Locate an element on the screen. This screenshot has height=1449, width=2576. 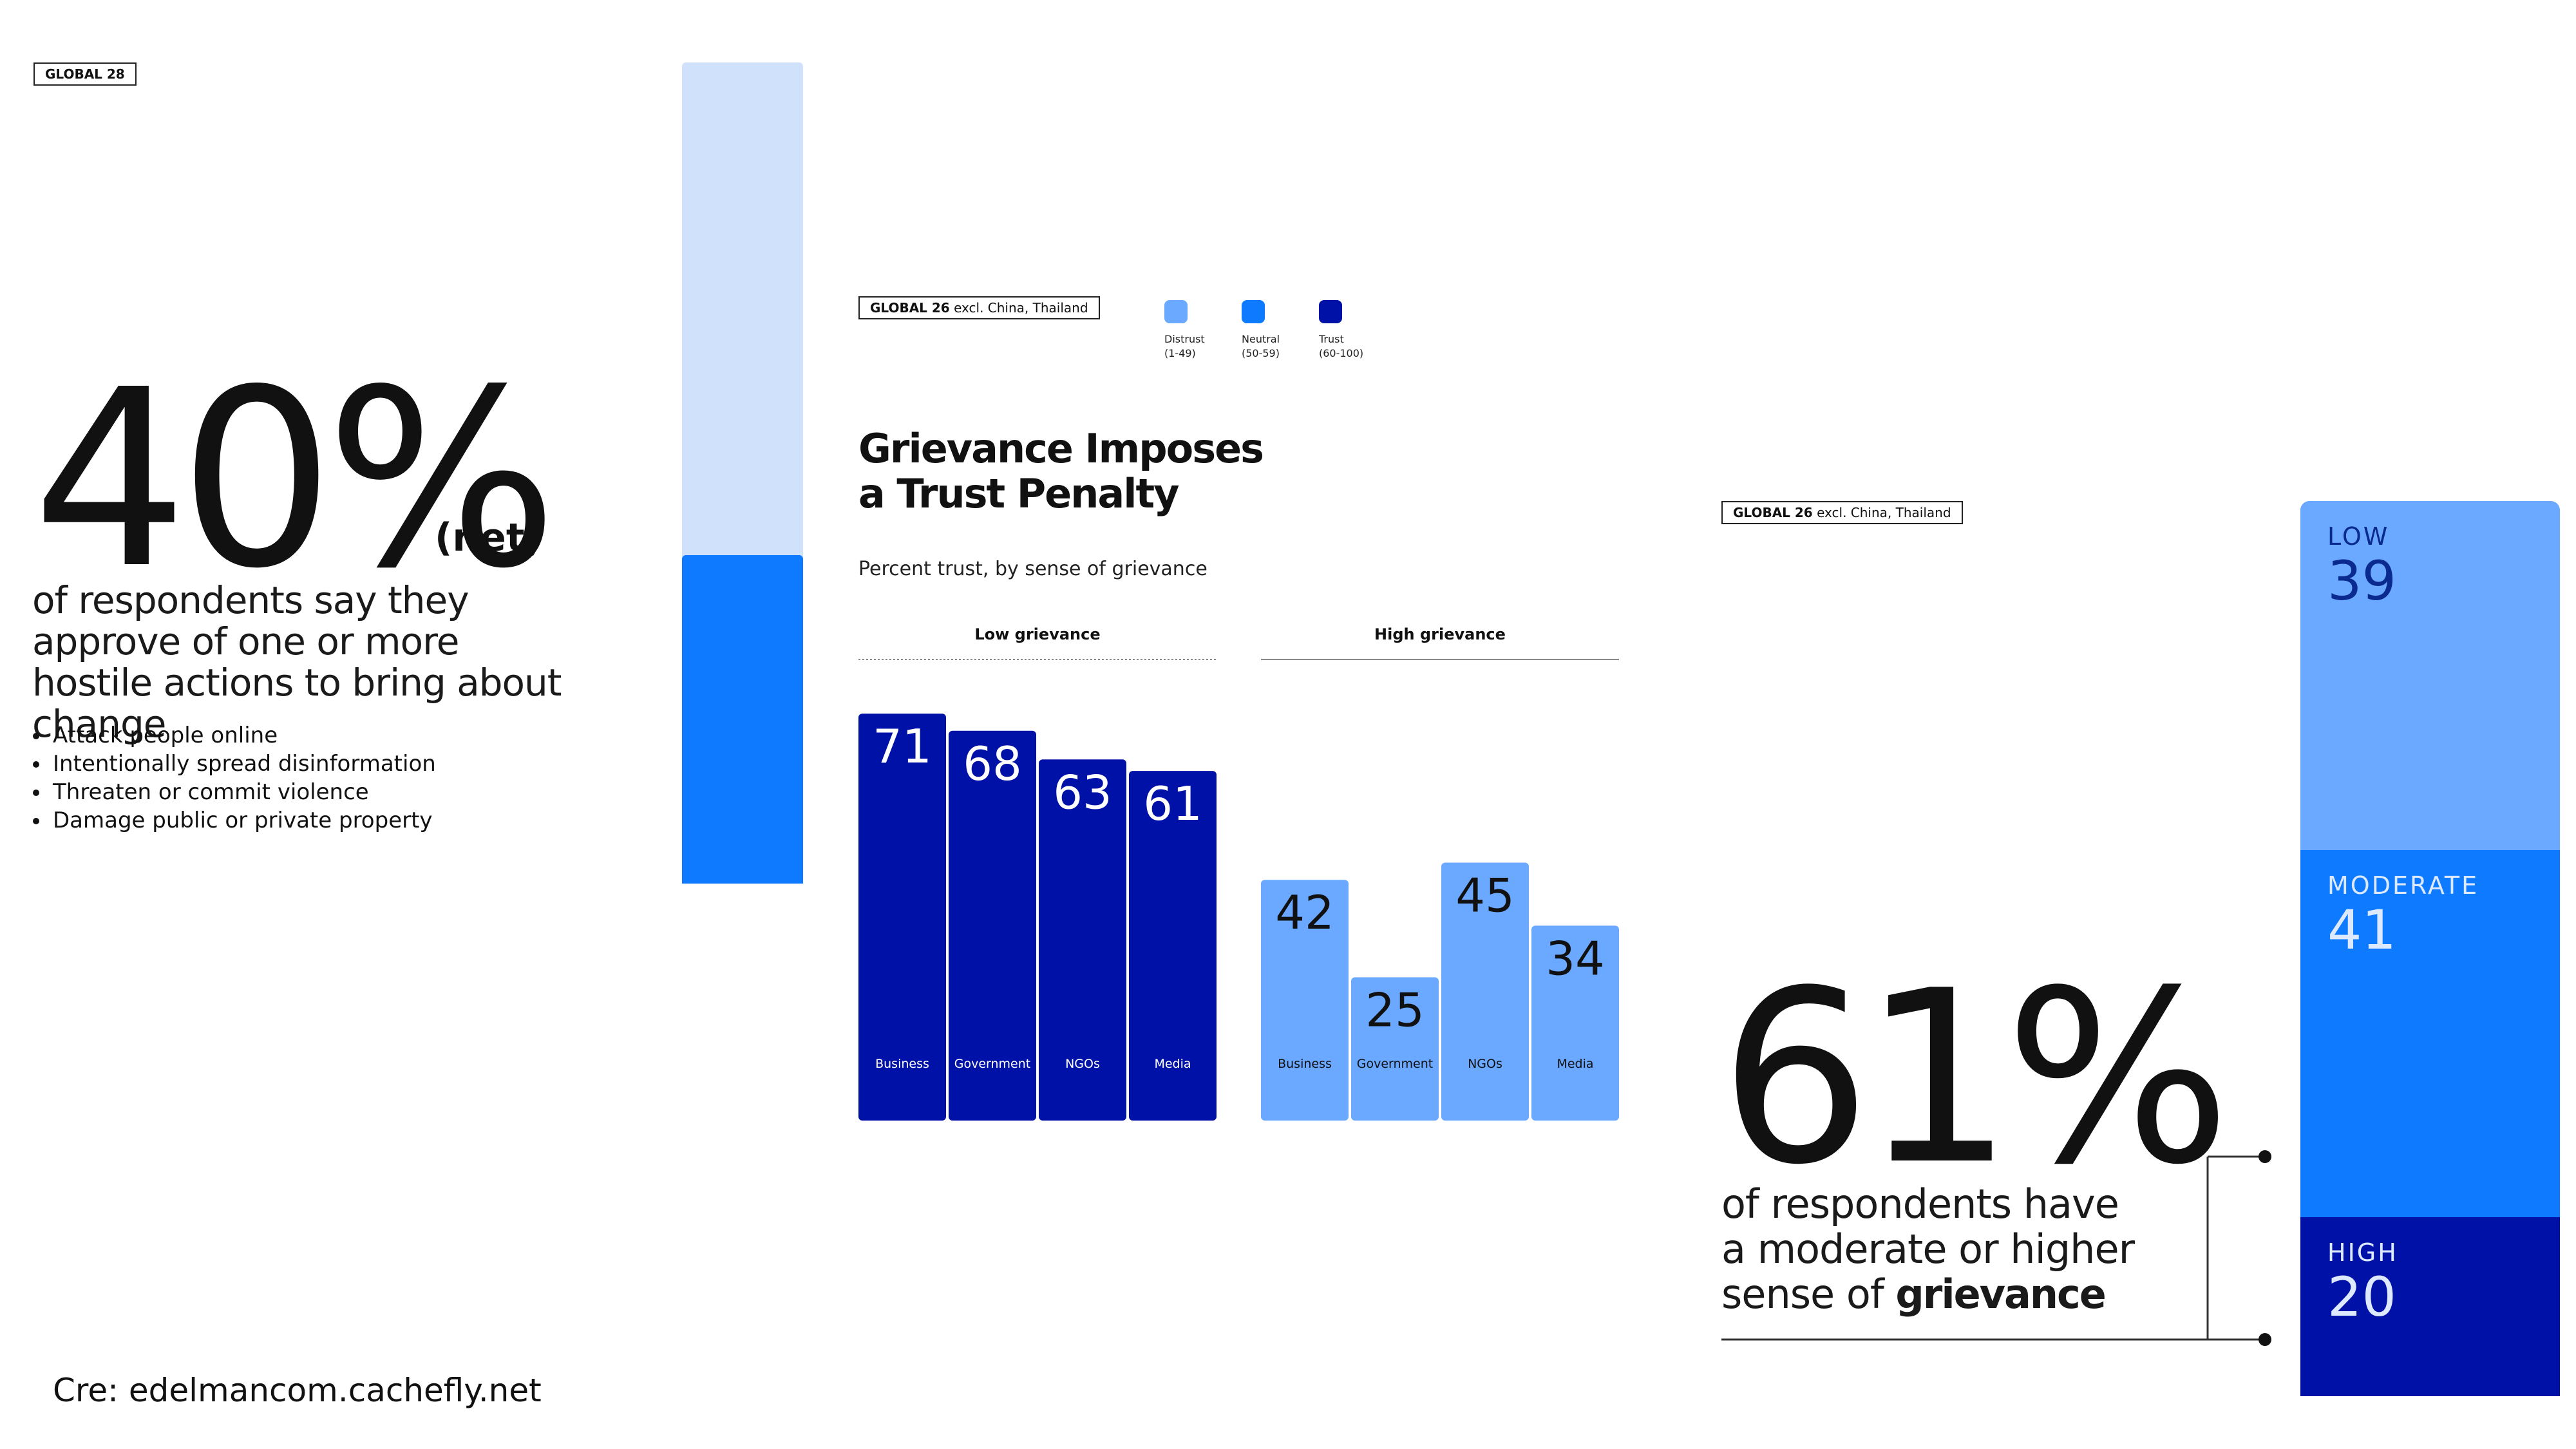
hostile-actions-progress-fill is located at coordinates (743, 719).